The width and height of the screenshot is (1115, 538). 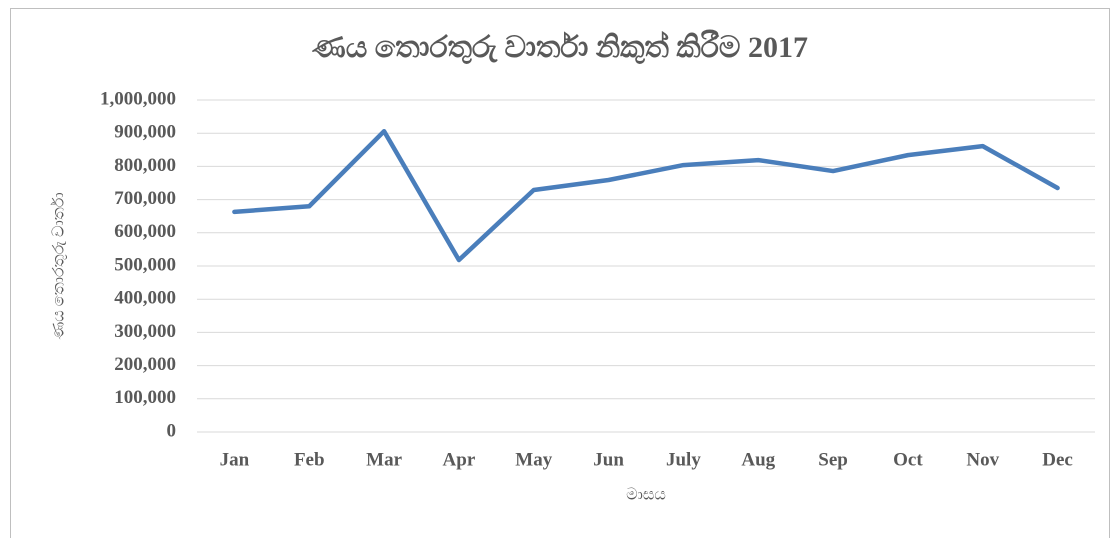 I want to click on y-tick-label: 600,000, so click(x=145, y=231).